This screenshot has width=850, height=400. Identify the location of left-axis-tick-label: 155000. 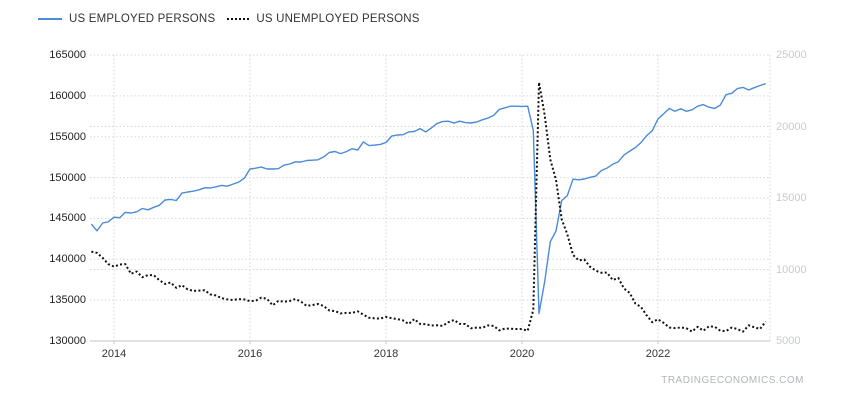
(67, 136).